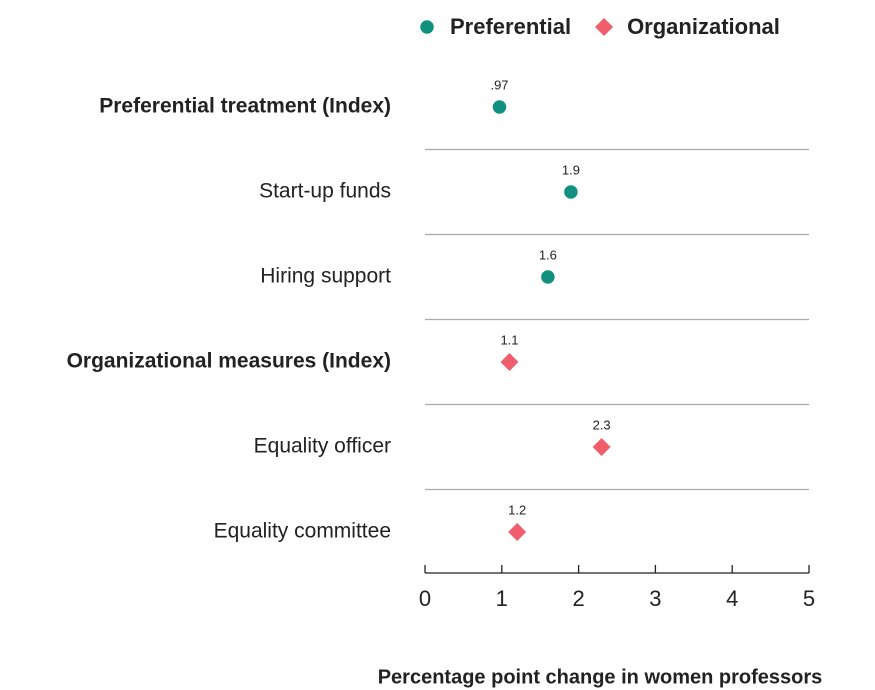  Describe the element at coordinates (322, 446) in the screenshot. I see `category-label: Equality officer` at that location.